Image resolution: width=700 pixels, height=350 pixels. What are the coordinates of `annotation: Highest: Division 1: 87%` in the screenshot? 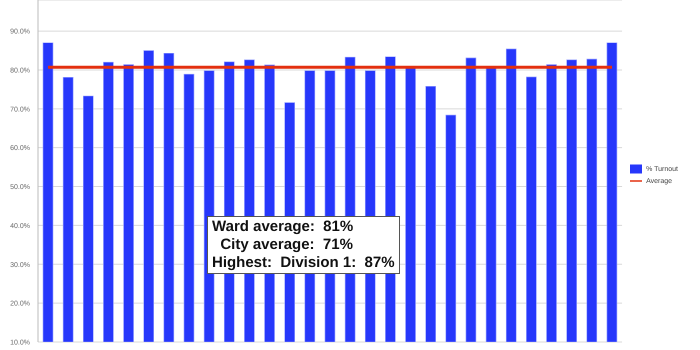 It's located at (303, 263).